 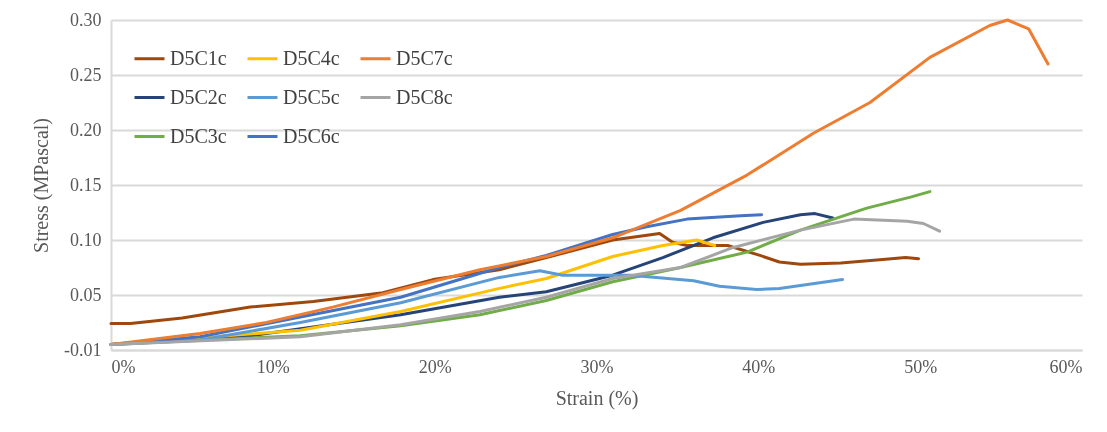 What do you see at coordinates (311, 57) in the screenshot?
I see `legend-label: D5C4c` at bounding box center [311, 57].